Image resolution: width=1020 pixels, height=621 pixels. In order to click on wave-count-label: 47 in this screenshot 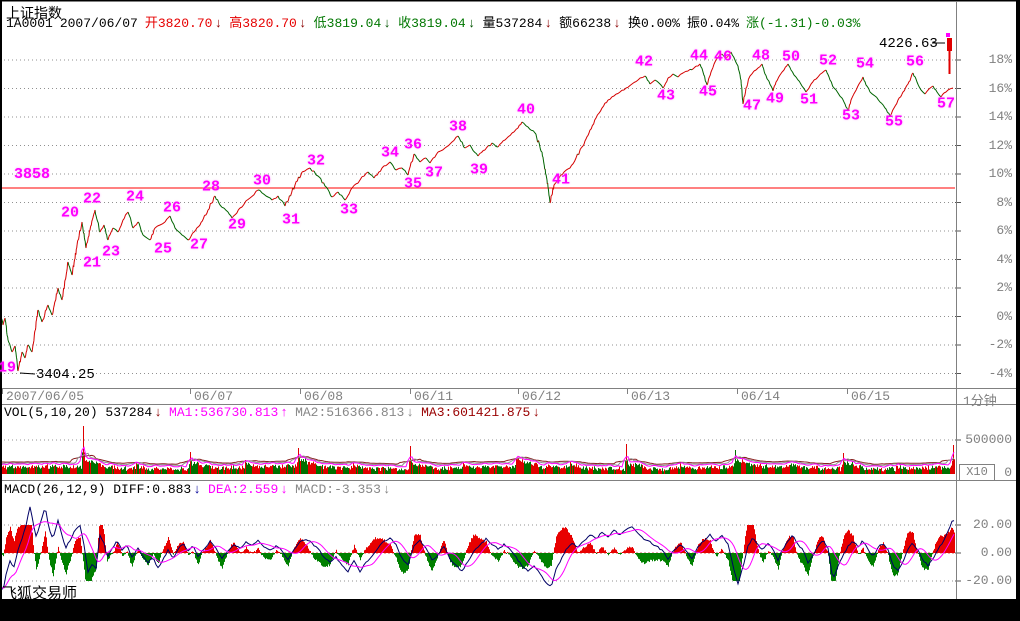, I will do `click(752, 106)`.